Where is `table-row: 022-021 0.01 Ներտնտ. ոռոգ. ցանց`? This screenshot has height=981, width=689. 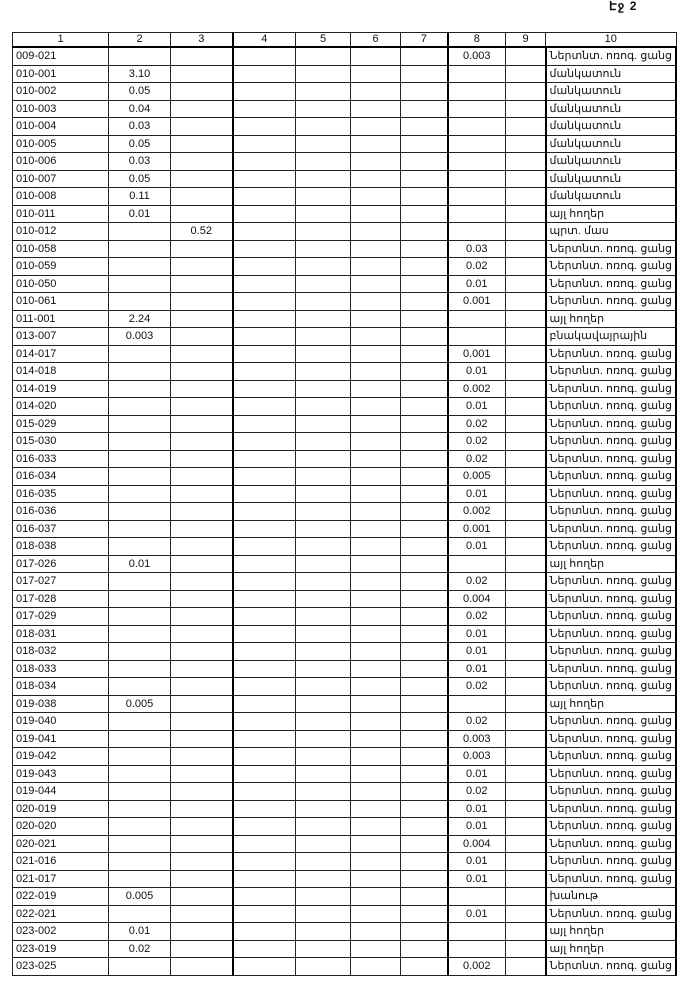
table-row: 022-021 0.01 Ներտնտ. ոռոգ. ցանց is located at coordinates (345, 913).